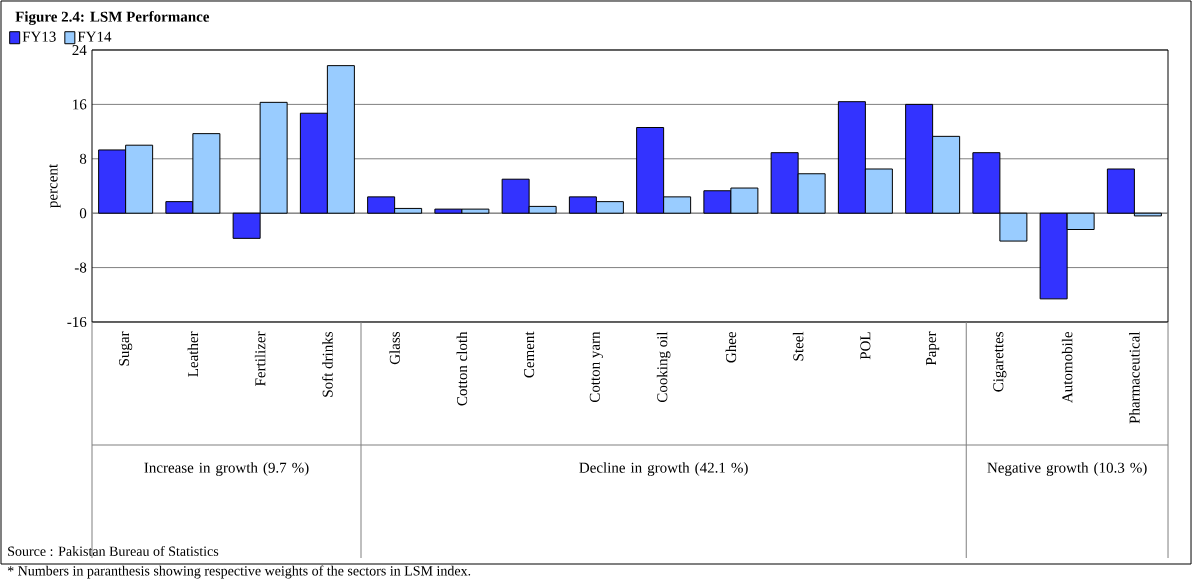  What do you see at coordinates (865, 346) in the screenshot?
I see `x-tick-label: POL` at bounding box center [865, 346].